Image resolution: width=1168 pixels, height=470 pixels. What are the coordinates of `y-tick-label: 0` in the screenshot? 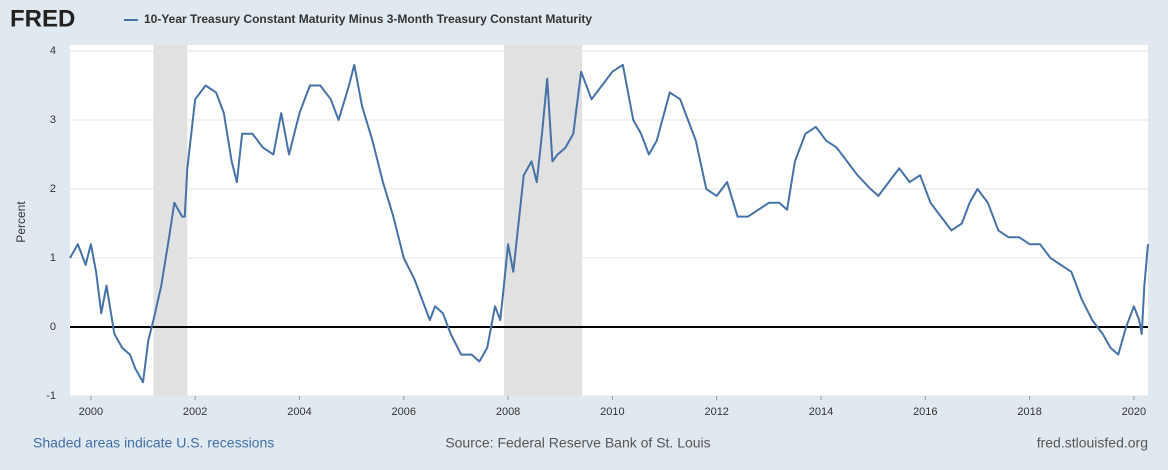 It's located at (53, 327).